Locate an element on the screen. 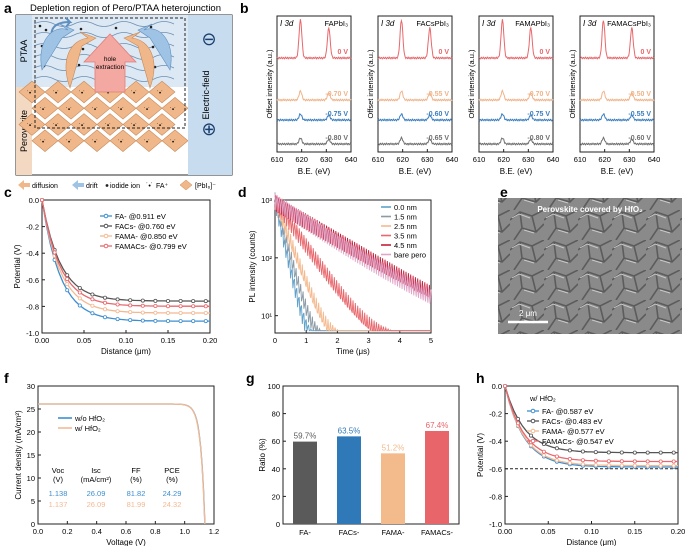 The image size is (685, 546). xtick-label: 5 is located at coordinates (431, 340).